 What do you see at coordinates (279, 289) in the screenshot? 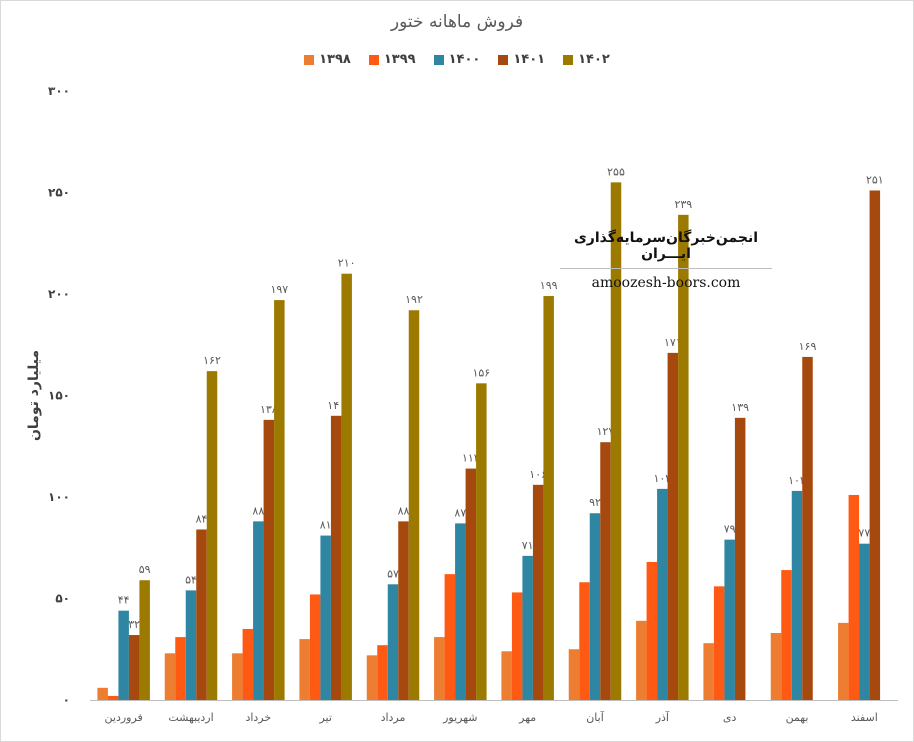
I see `data-label: ۱۹۷` at bounding box center [279, 289].